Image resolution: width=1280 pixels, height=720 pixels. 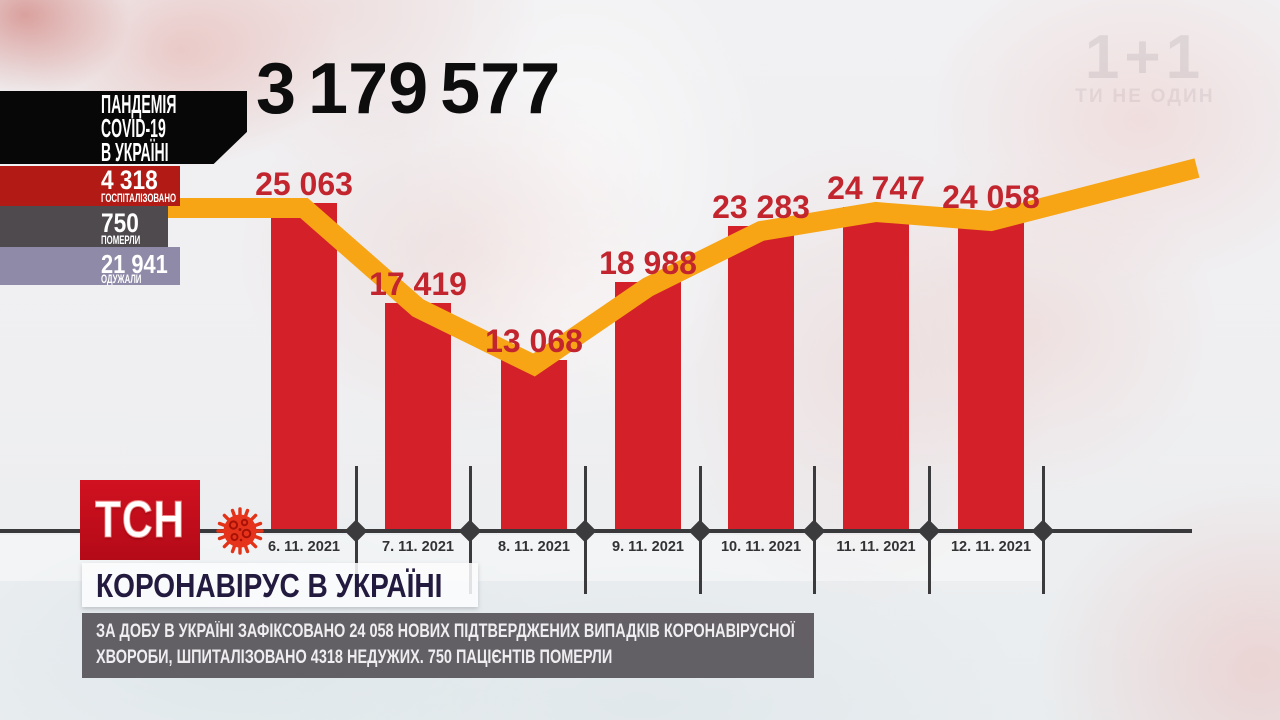 I want to click on bar-value-label: 13 068, so click(x=534, y=341).